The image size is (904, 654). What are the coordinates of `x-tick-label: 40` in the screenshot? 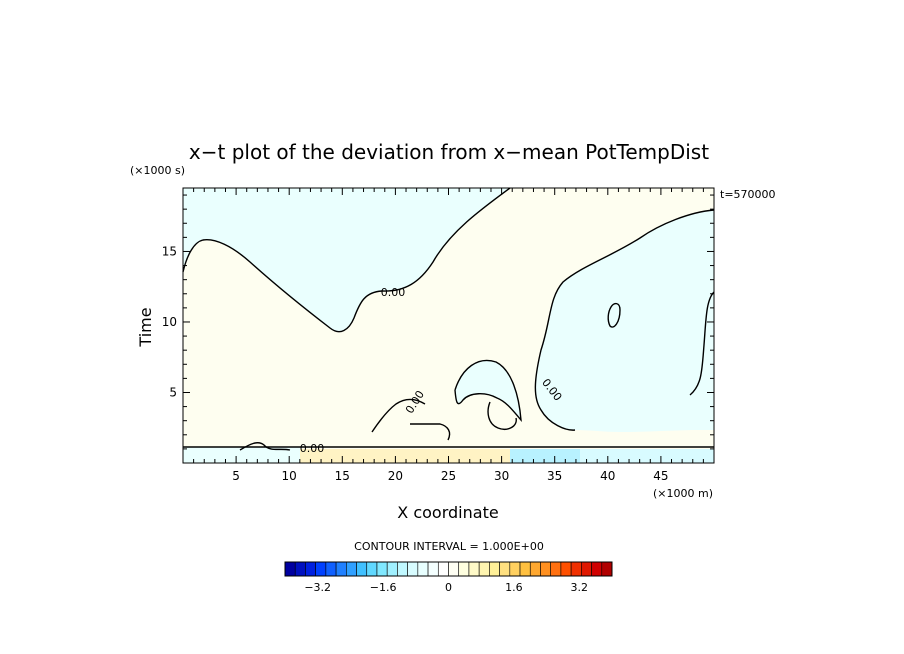 It's located at (607, 476).